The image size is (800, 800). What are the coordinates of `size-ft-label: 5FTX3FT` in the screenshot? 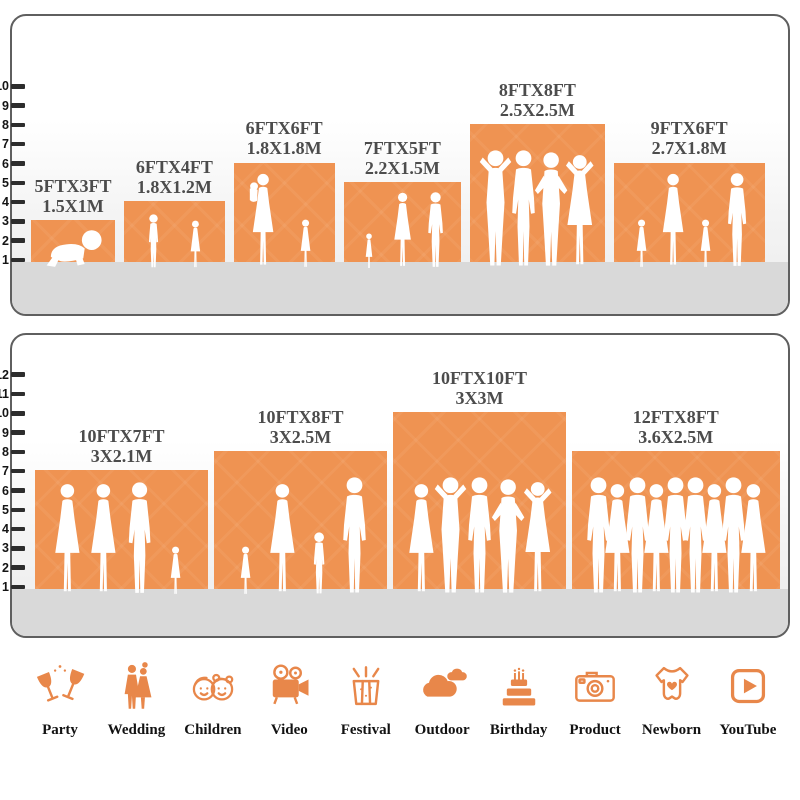 It's located at (73, 186).